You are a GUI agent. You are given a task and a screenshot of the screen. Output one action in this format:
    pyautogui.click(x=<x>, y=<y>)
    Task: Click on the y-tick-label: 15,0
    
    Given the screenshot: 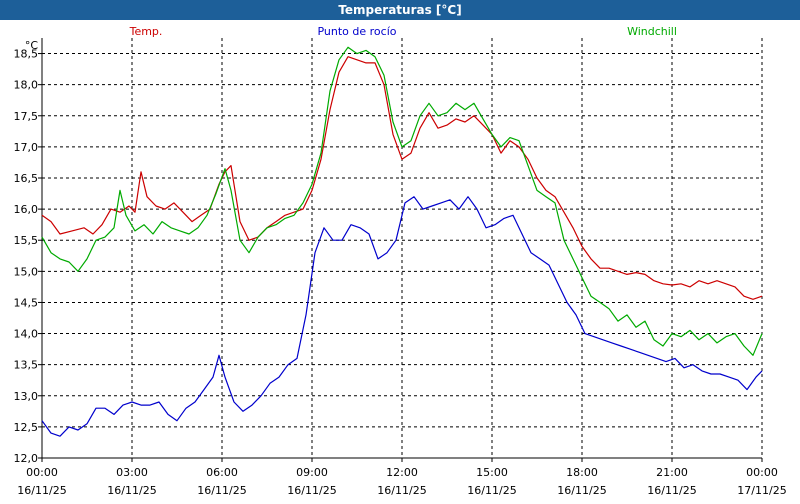 What is the action you would take?
    pyautogui.click(x=26, y=271)
    